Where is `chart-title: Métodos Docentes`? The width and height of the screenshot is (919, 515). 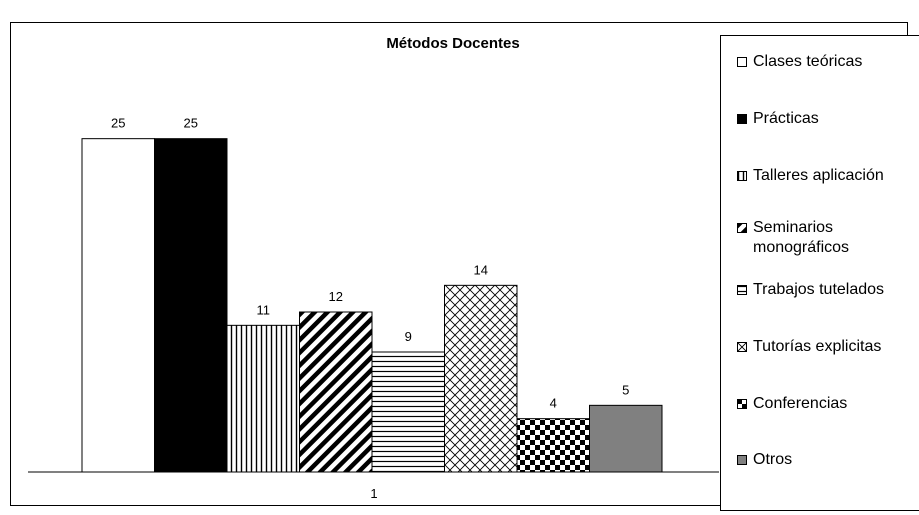 chart-title: Métodos Docentes is located at coordinates (452, 43).